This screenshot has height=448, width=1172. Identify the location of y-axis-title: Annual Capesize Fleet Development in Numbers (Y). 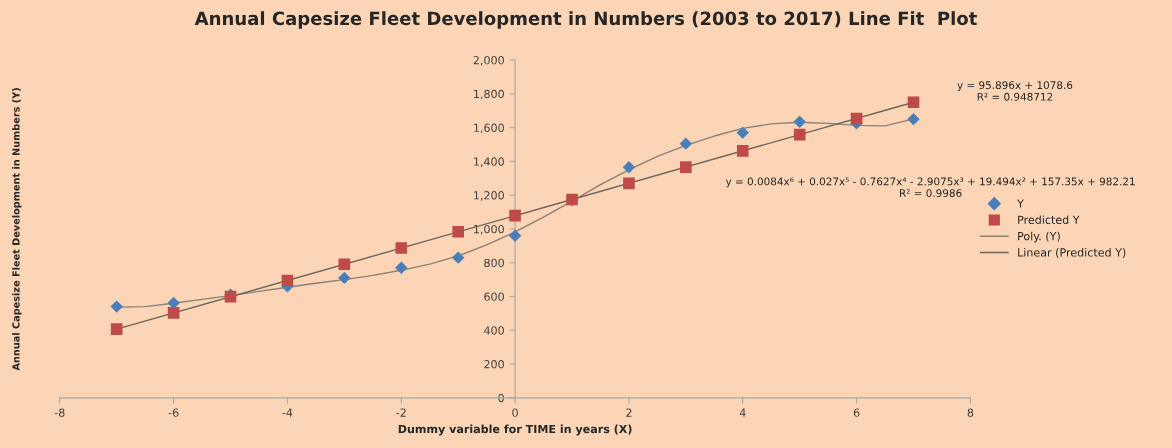
(17, 229).